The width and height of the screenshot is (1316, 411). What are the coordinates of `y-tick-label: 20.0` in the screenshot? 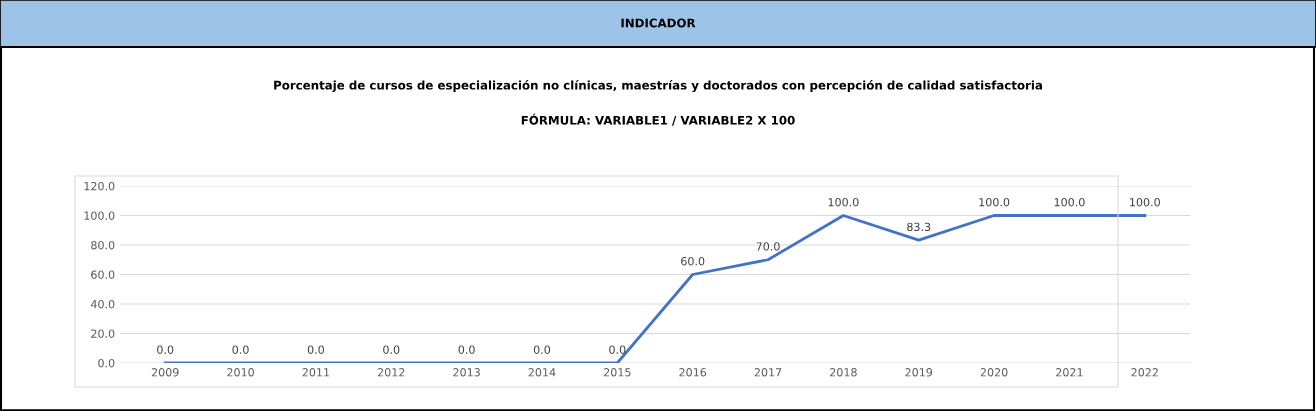 It's located at (103, 333).